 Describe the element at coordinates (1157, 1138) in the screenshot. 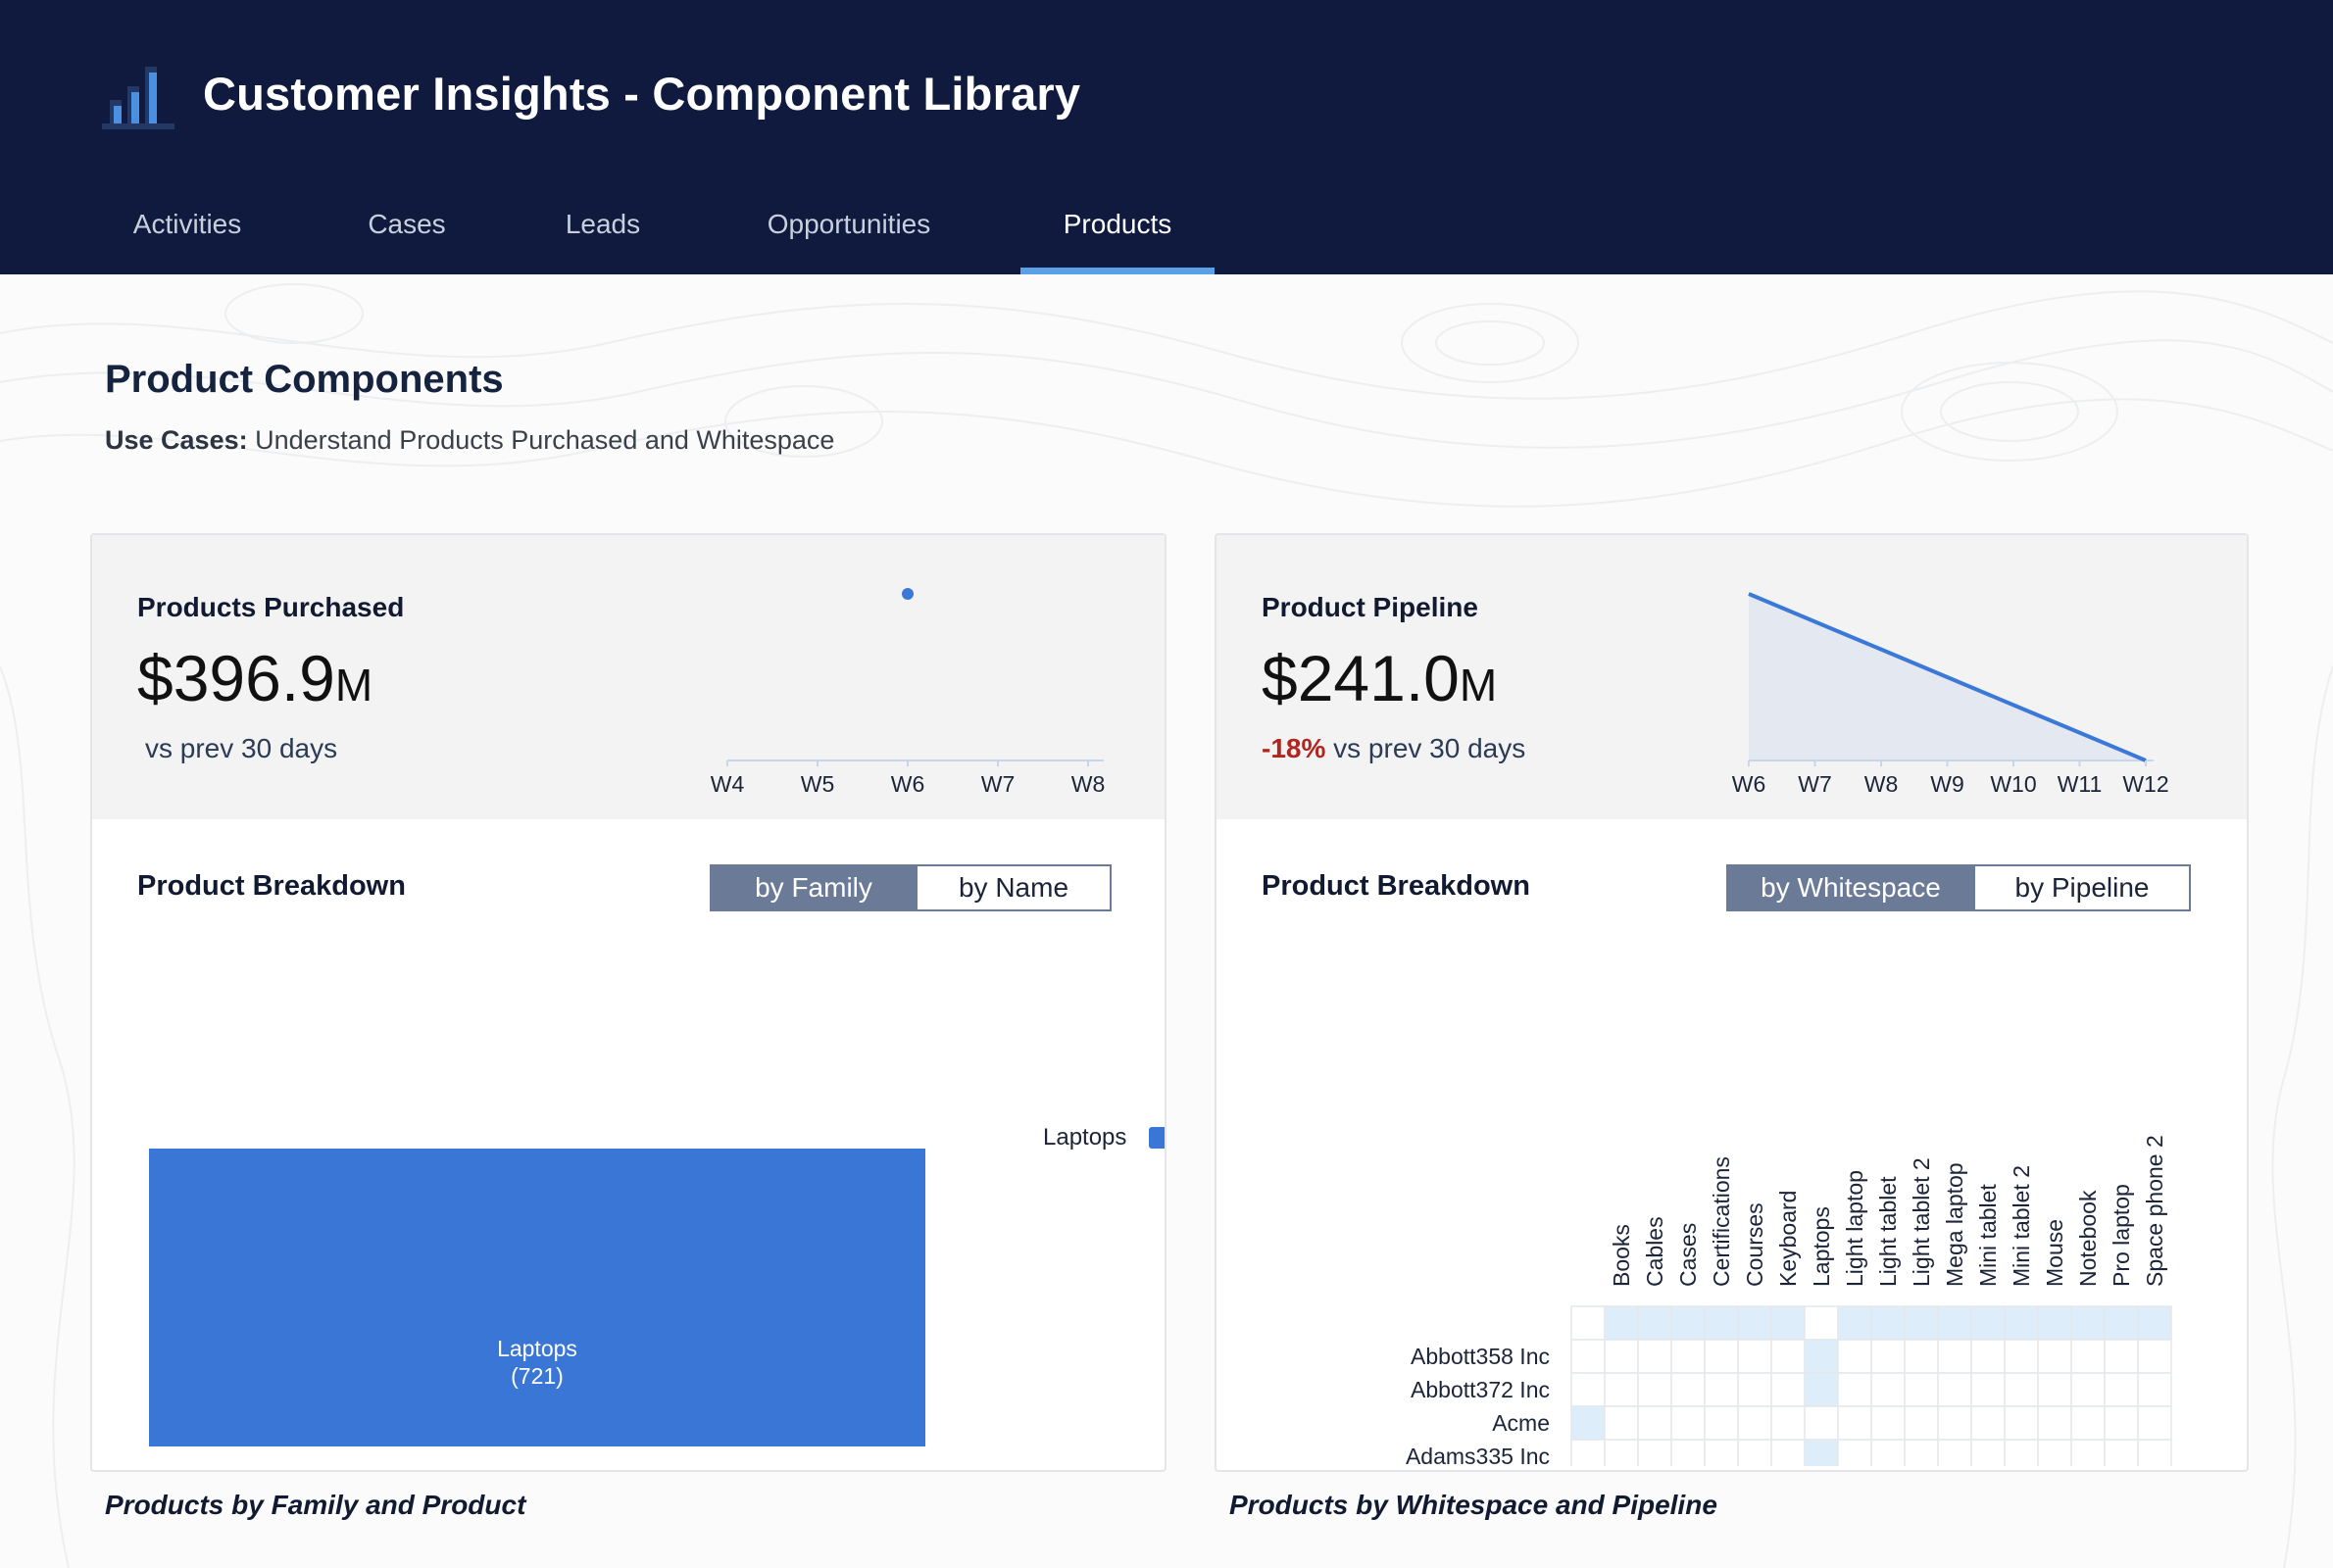

I see `legend-swatch` at that location.